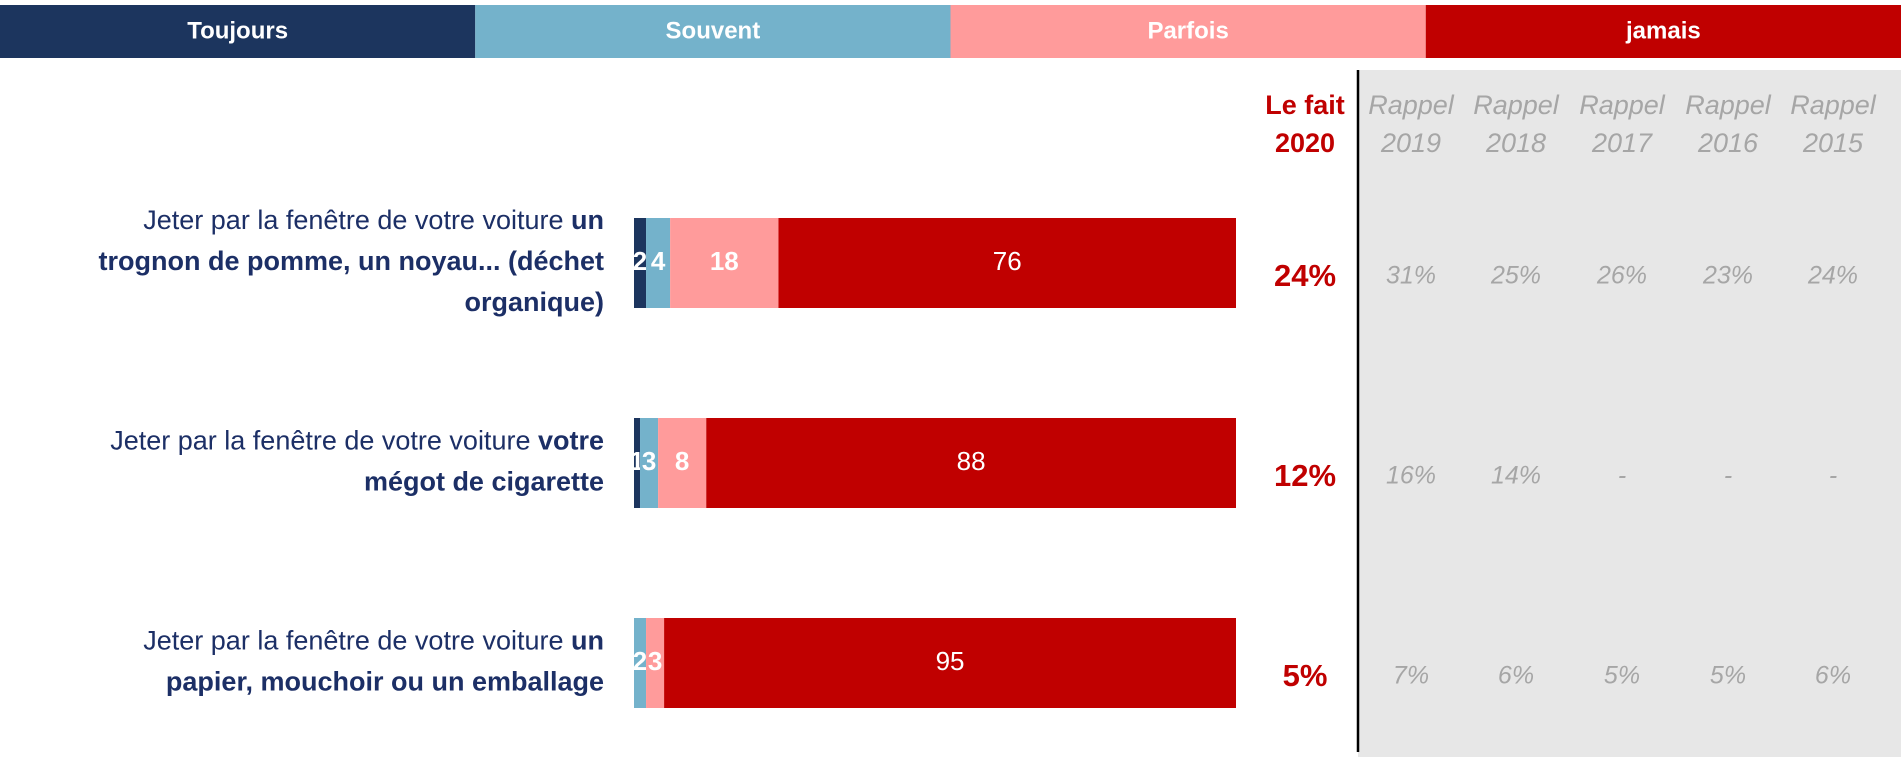 The image size is (1901, 757). I want to click on bar-value-label: 4, so click(658, 261).